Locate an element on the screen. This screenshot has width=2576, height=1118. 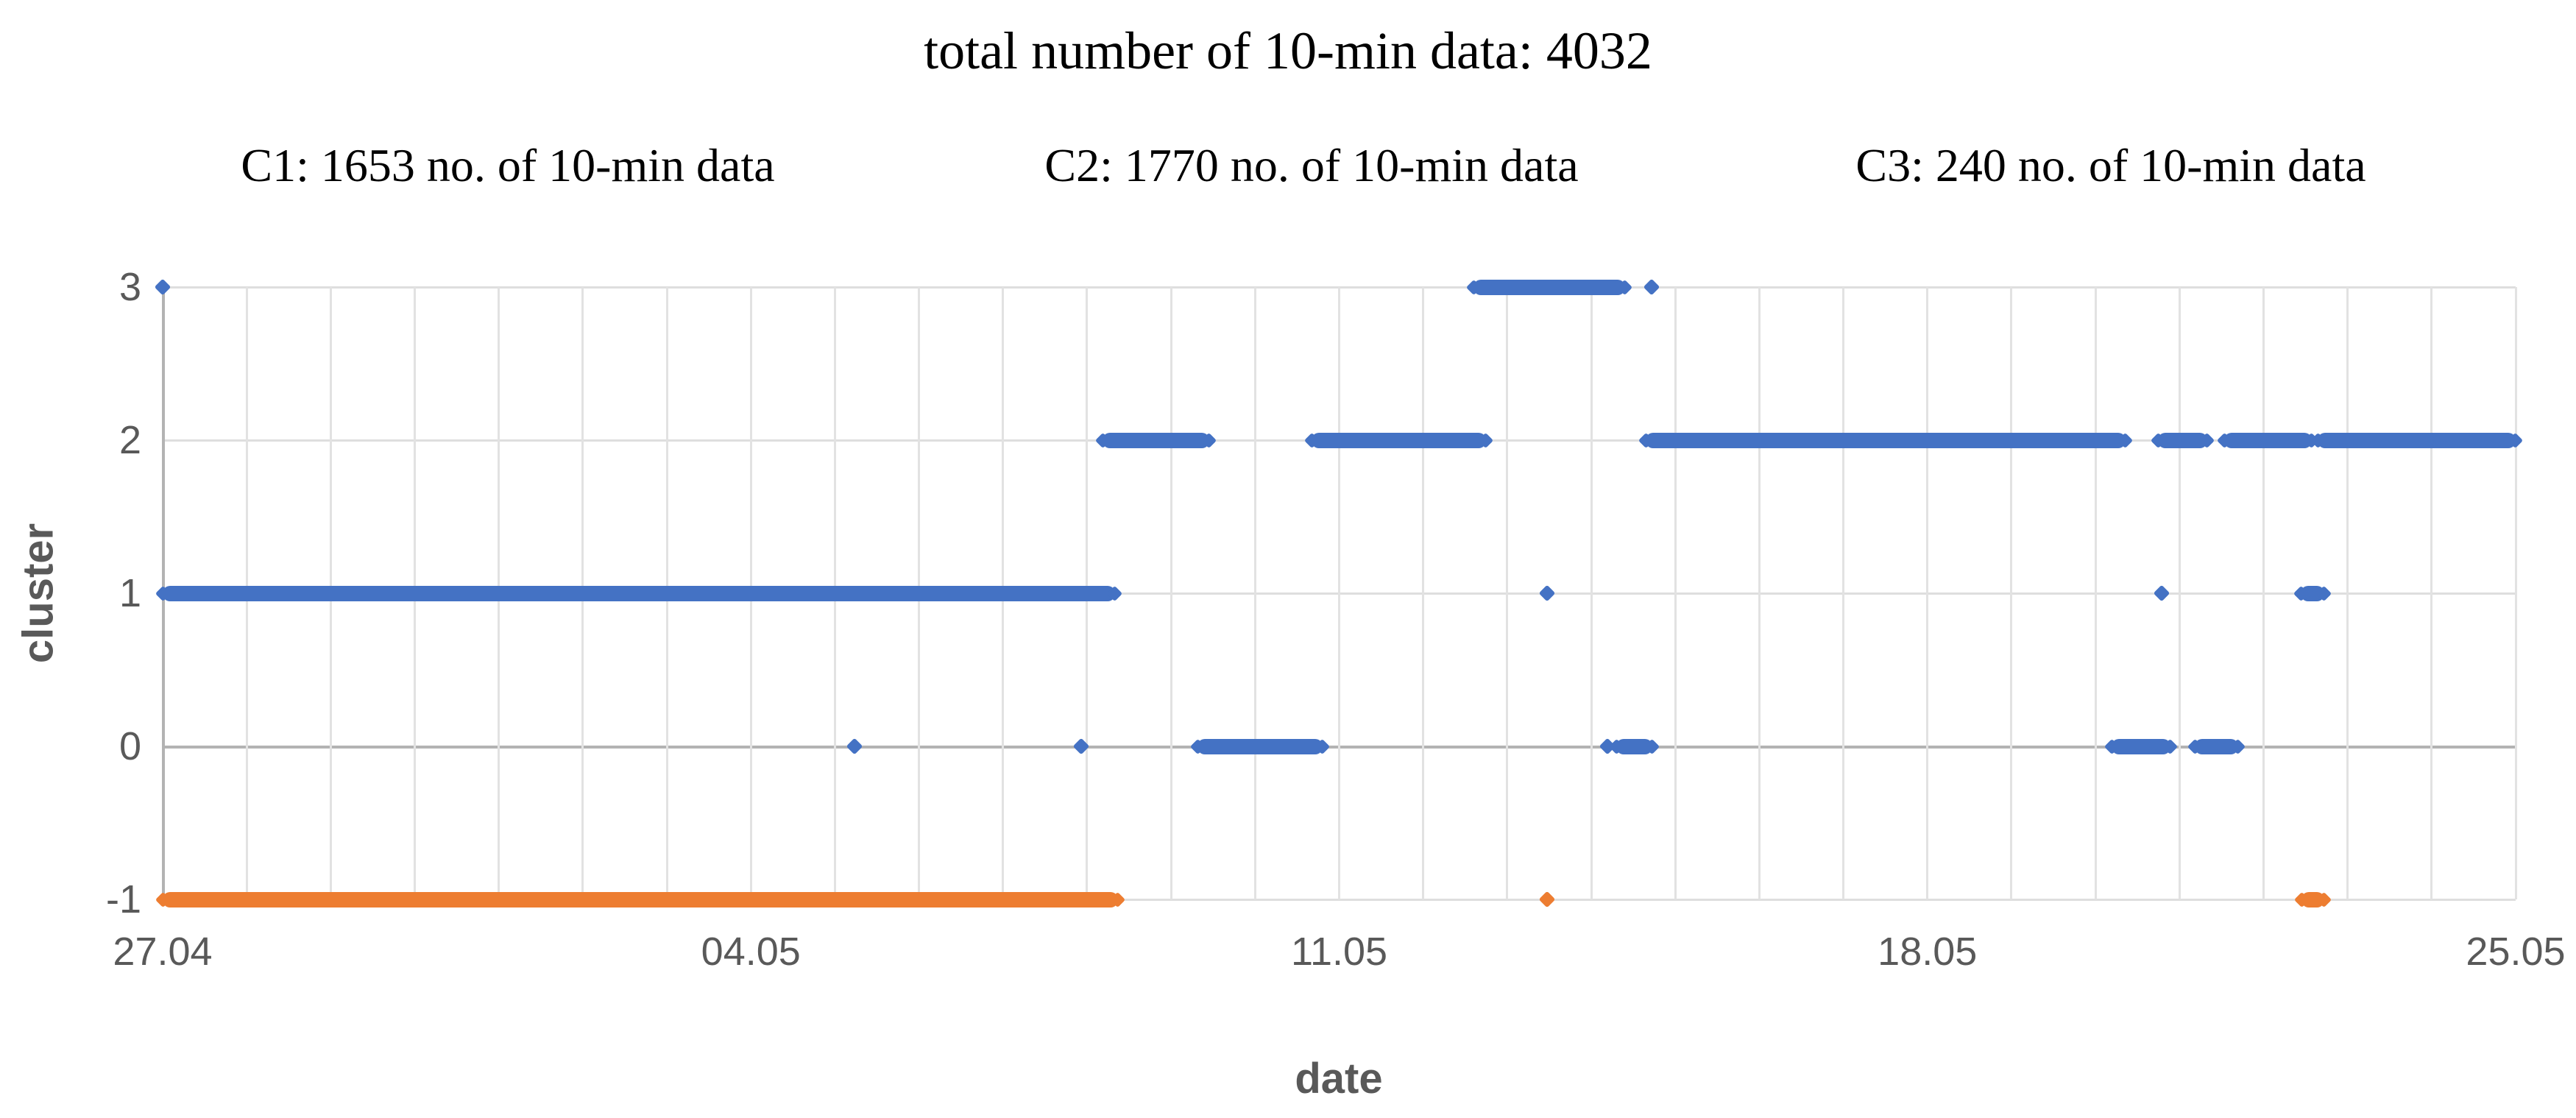
x-tick-label: 27.04 is located at coordinates (163, 952).